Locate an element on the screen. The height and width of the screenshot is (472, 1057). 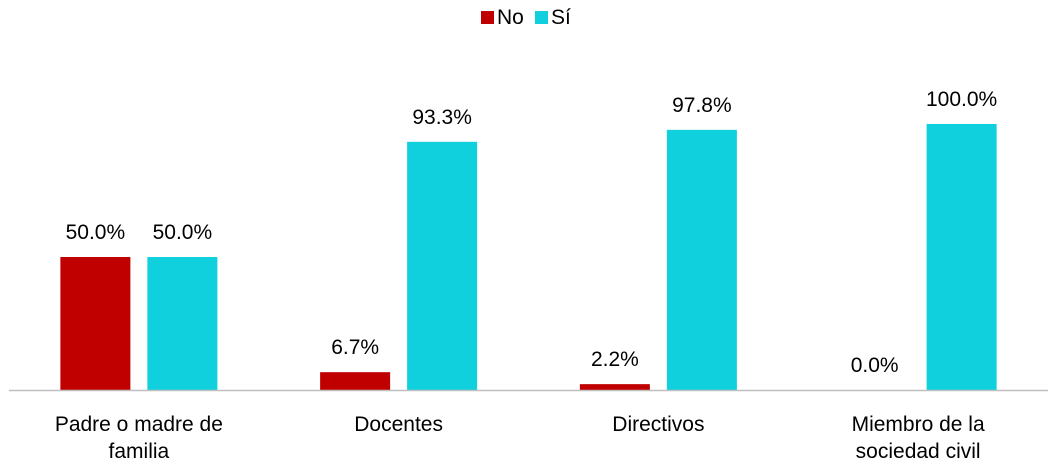
legend-label: Sí is located at coordinates (561, 17).